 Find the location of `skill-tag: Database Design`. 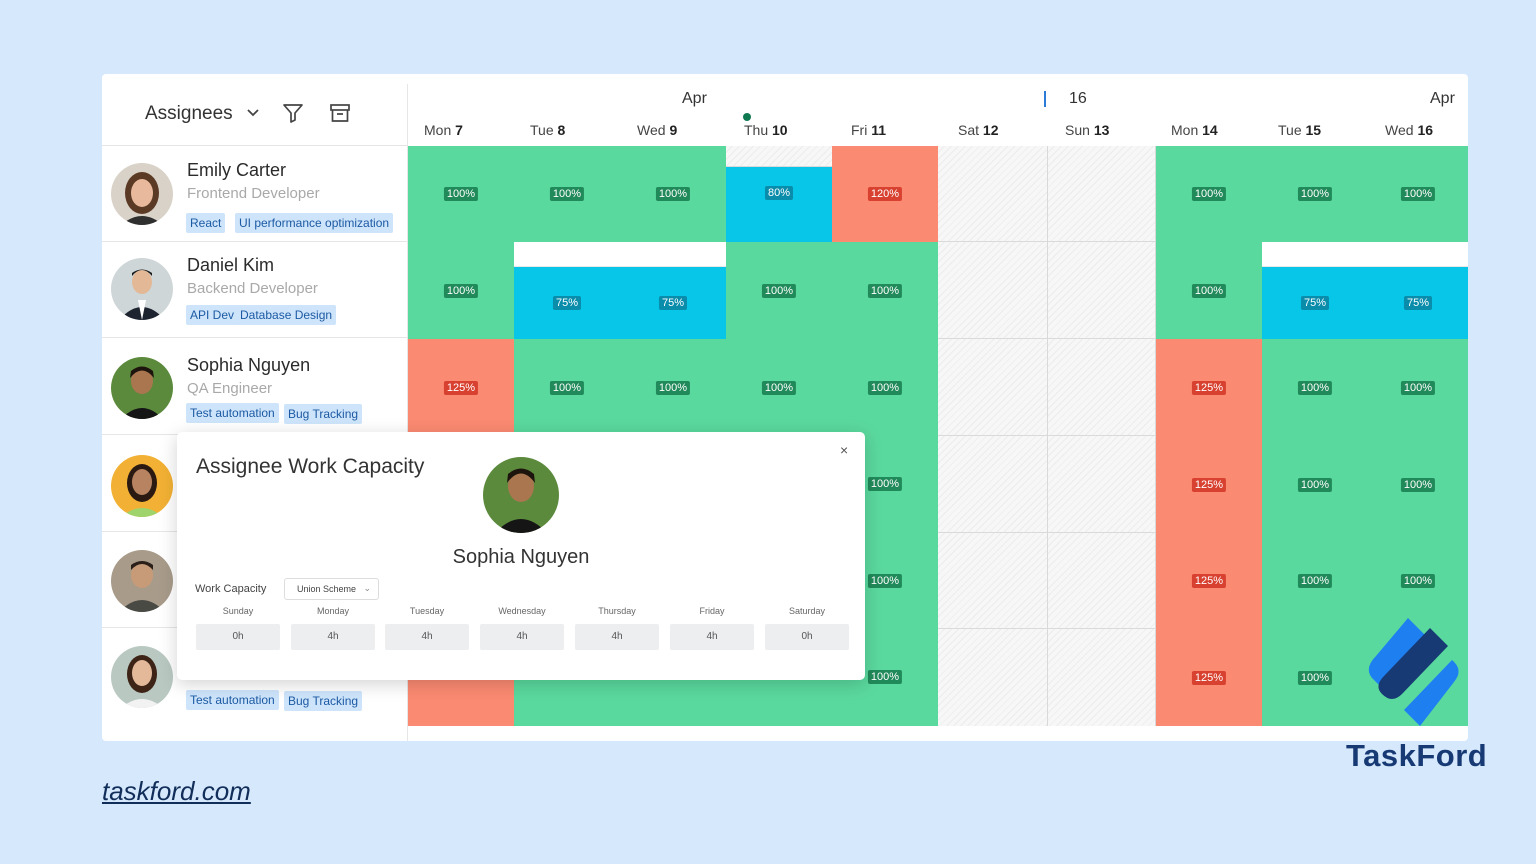

skill-tag: Database Design is located at coordinates (286, 315).